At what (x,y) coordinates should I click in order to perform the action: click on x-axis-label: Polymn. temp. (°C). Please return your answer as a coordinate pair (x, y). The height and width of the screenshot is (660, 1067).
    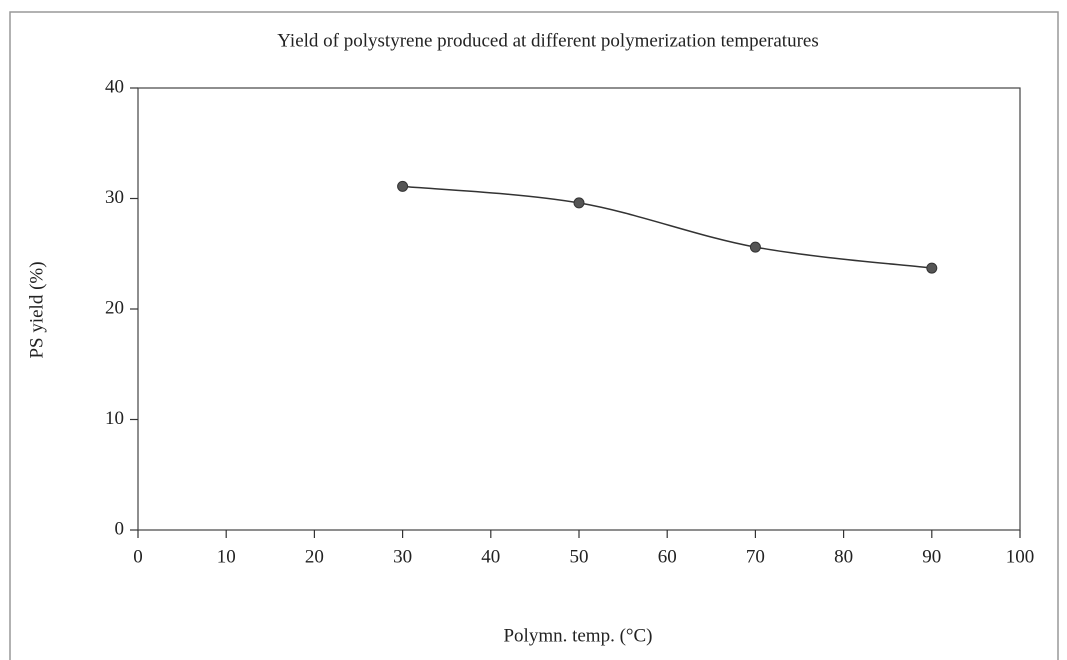
    Looking at the image, I should click on (577, 635).